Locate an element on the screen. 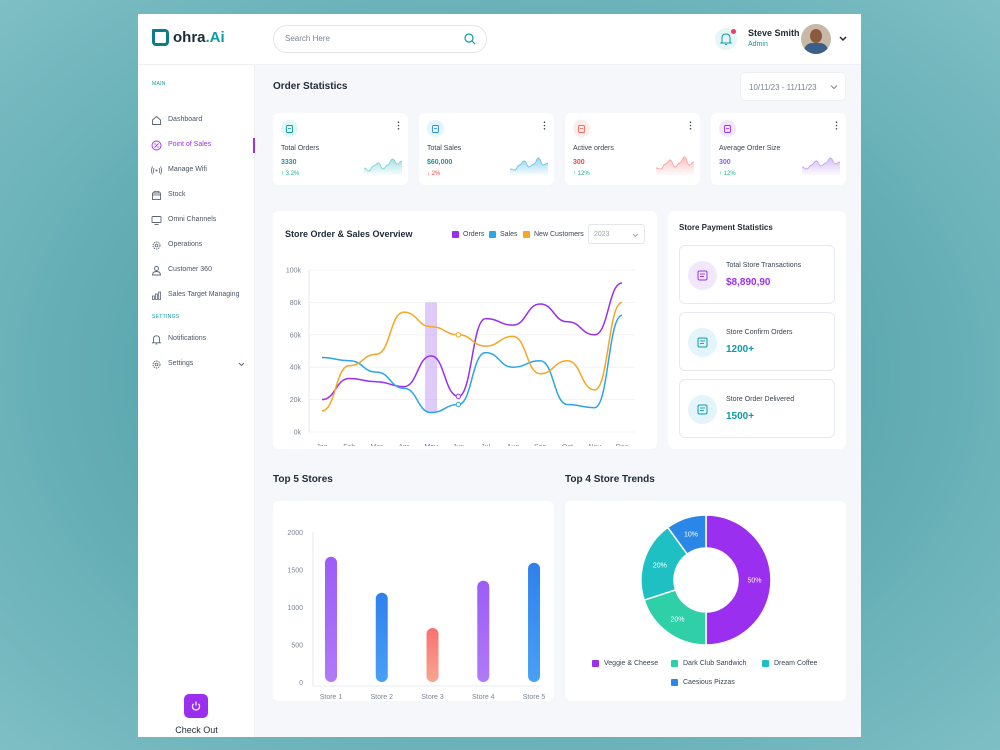 The height and width of the screenshot is (750, 1000). date-range-picker: 10/11/23 - 11/11/23 is located at coordinates (793, 86).